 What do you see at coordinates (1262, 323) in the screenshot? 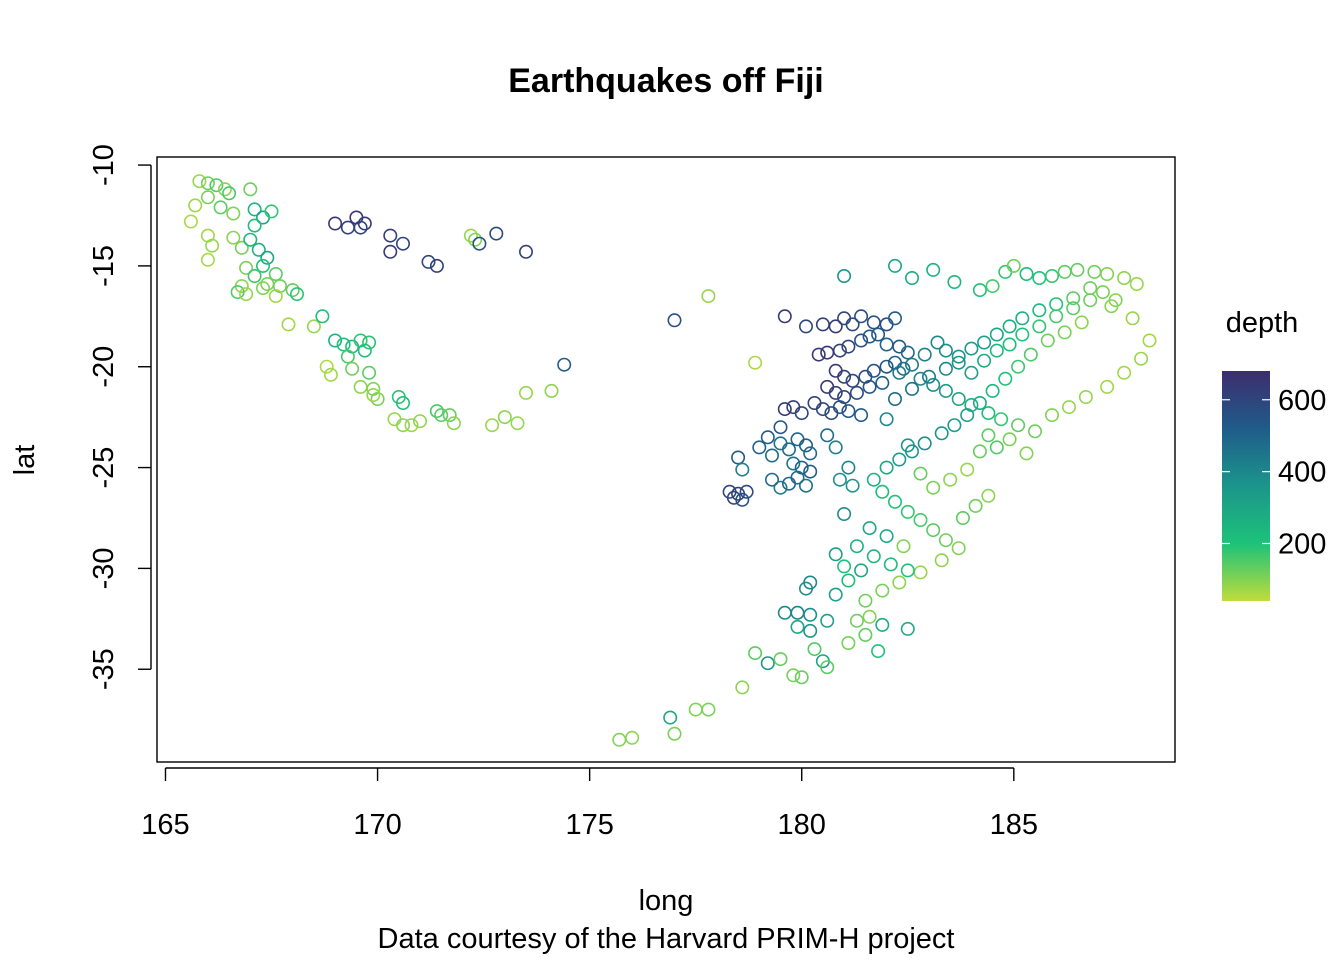
I see `legend-title: depth` at bounding box center [1262, 323].